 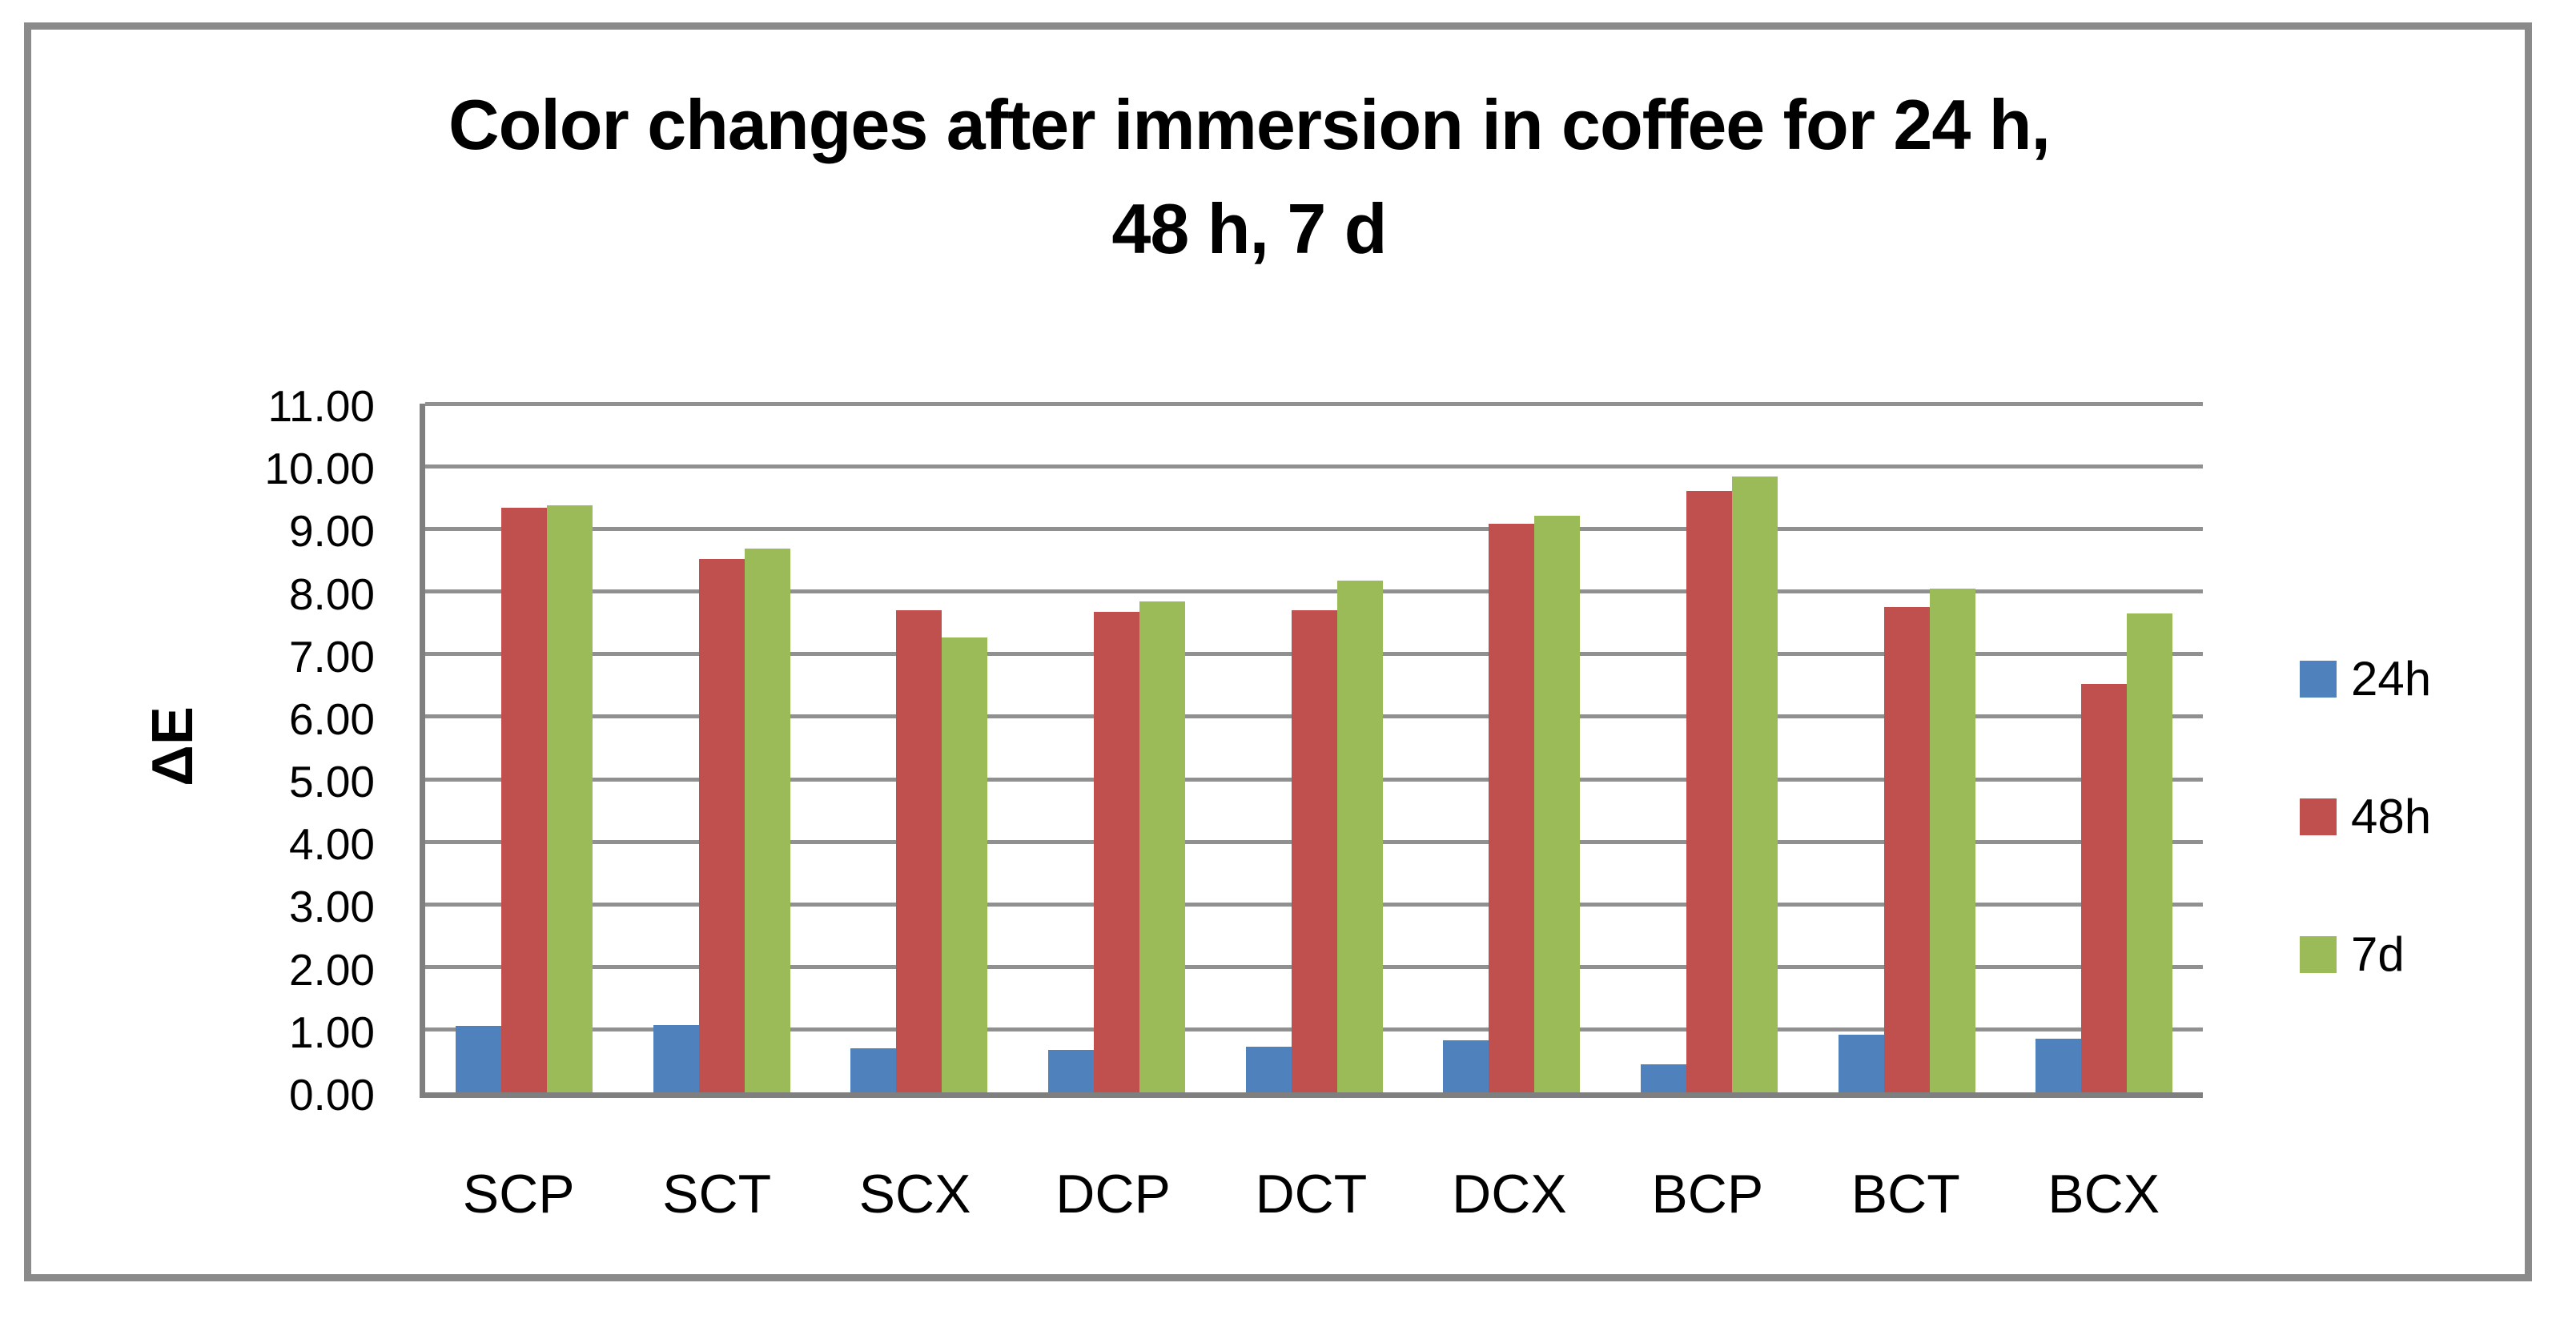 I want to click on bar-BCT-24h, so click(x=1861, y=1063).